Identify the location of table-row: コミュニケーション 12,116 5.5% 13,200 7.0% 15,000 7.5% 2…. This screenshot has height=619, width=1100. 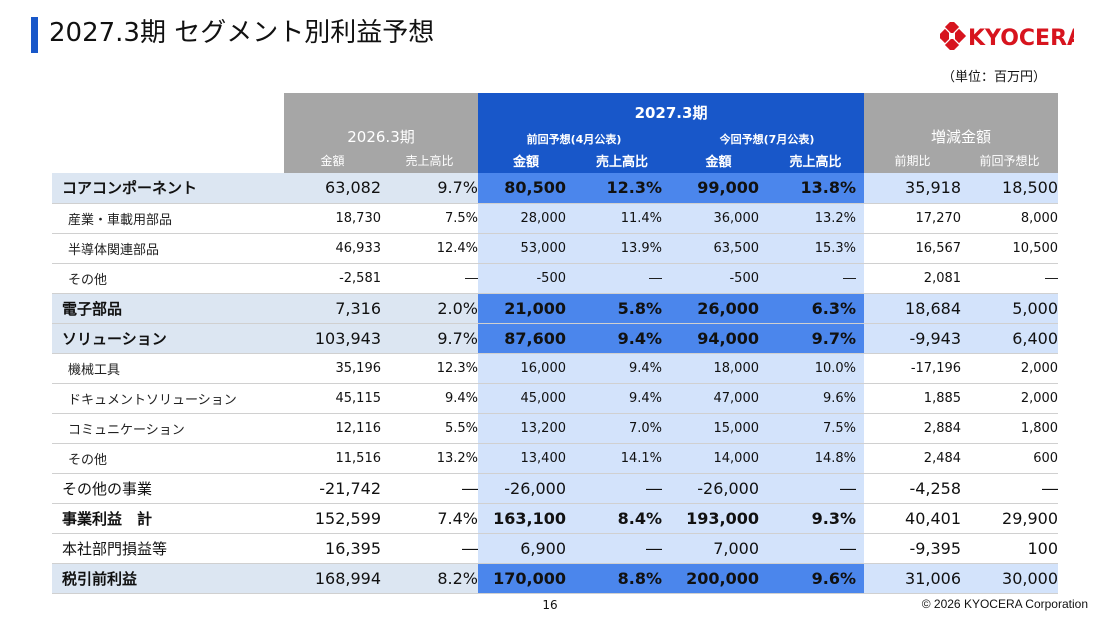
(555, 428).